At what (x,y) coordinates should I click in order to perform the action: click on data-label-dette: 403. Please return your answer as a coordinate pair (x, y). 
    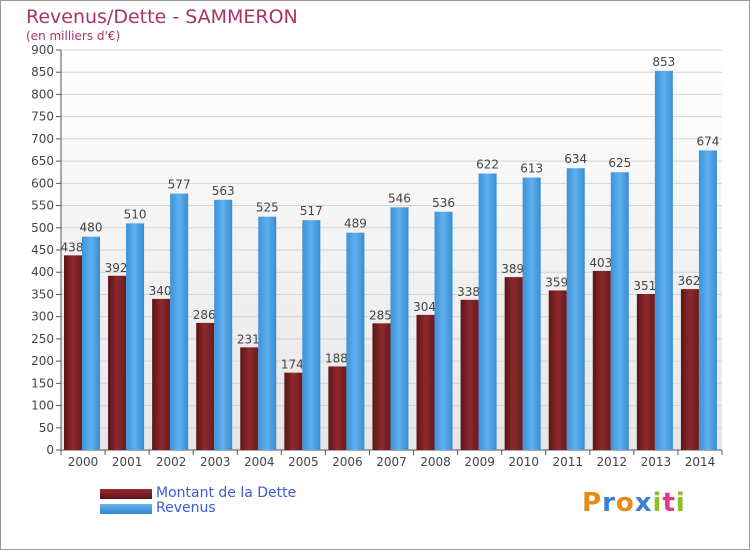
    Looking at the image, I should click on (600, 263).